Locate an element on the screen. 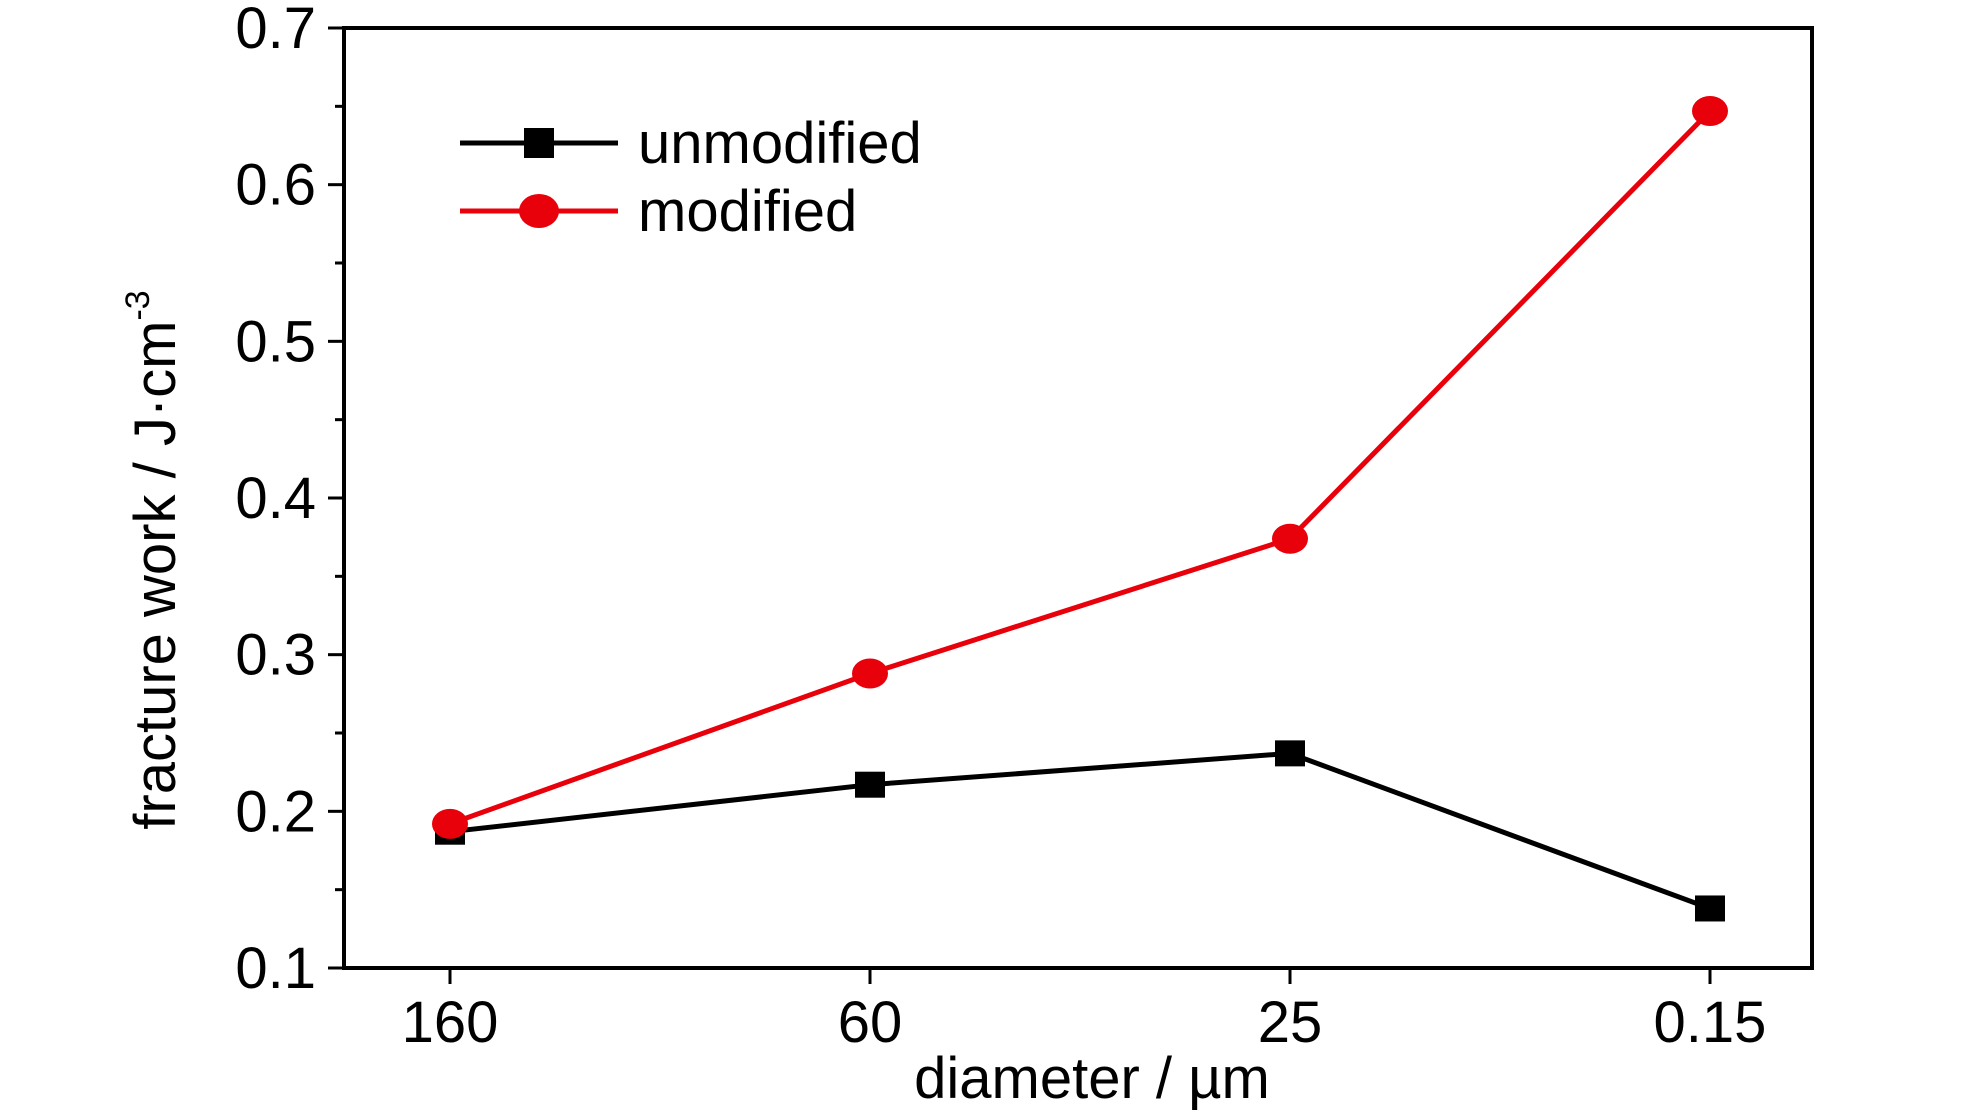 The width and height of the screenshot is (1984, 1115). y-tick-label: 0.3 is located at coordinates (275, 655).